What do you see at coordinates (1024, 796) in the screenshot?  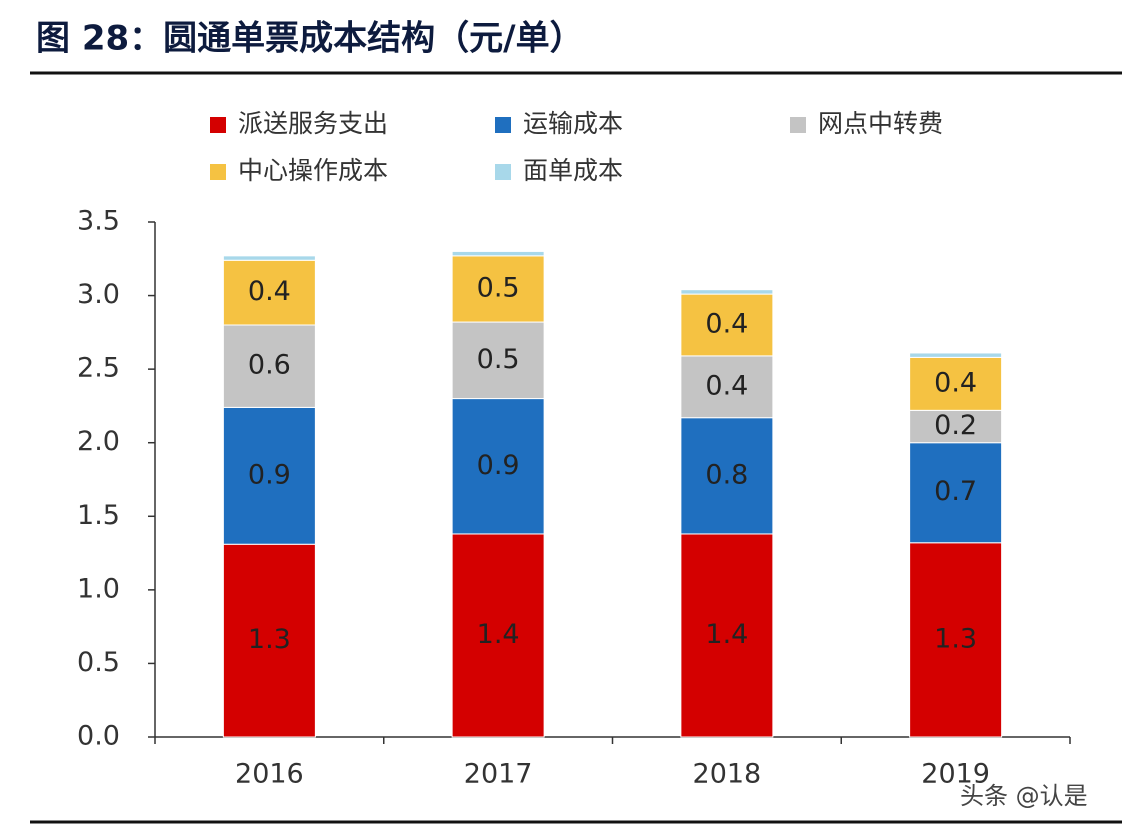 I see `watermark: 头条 @认是` at bounding box center [1024, 796].